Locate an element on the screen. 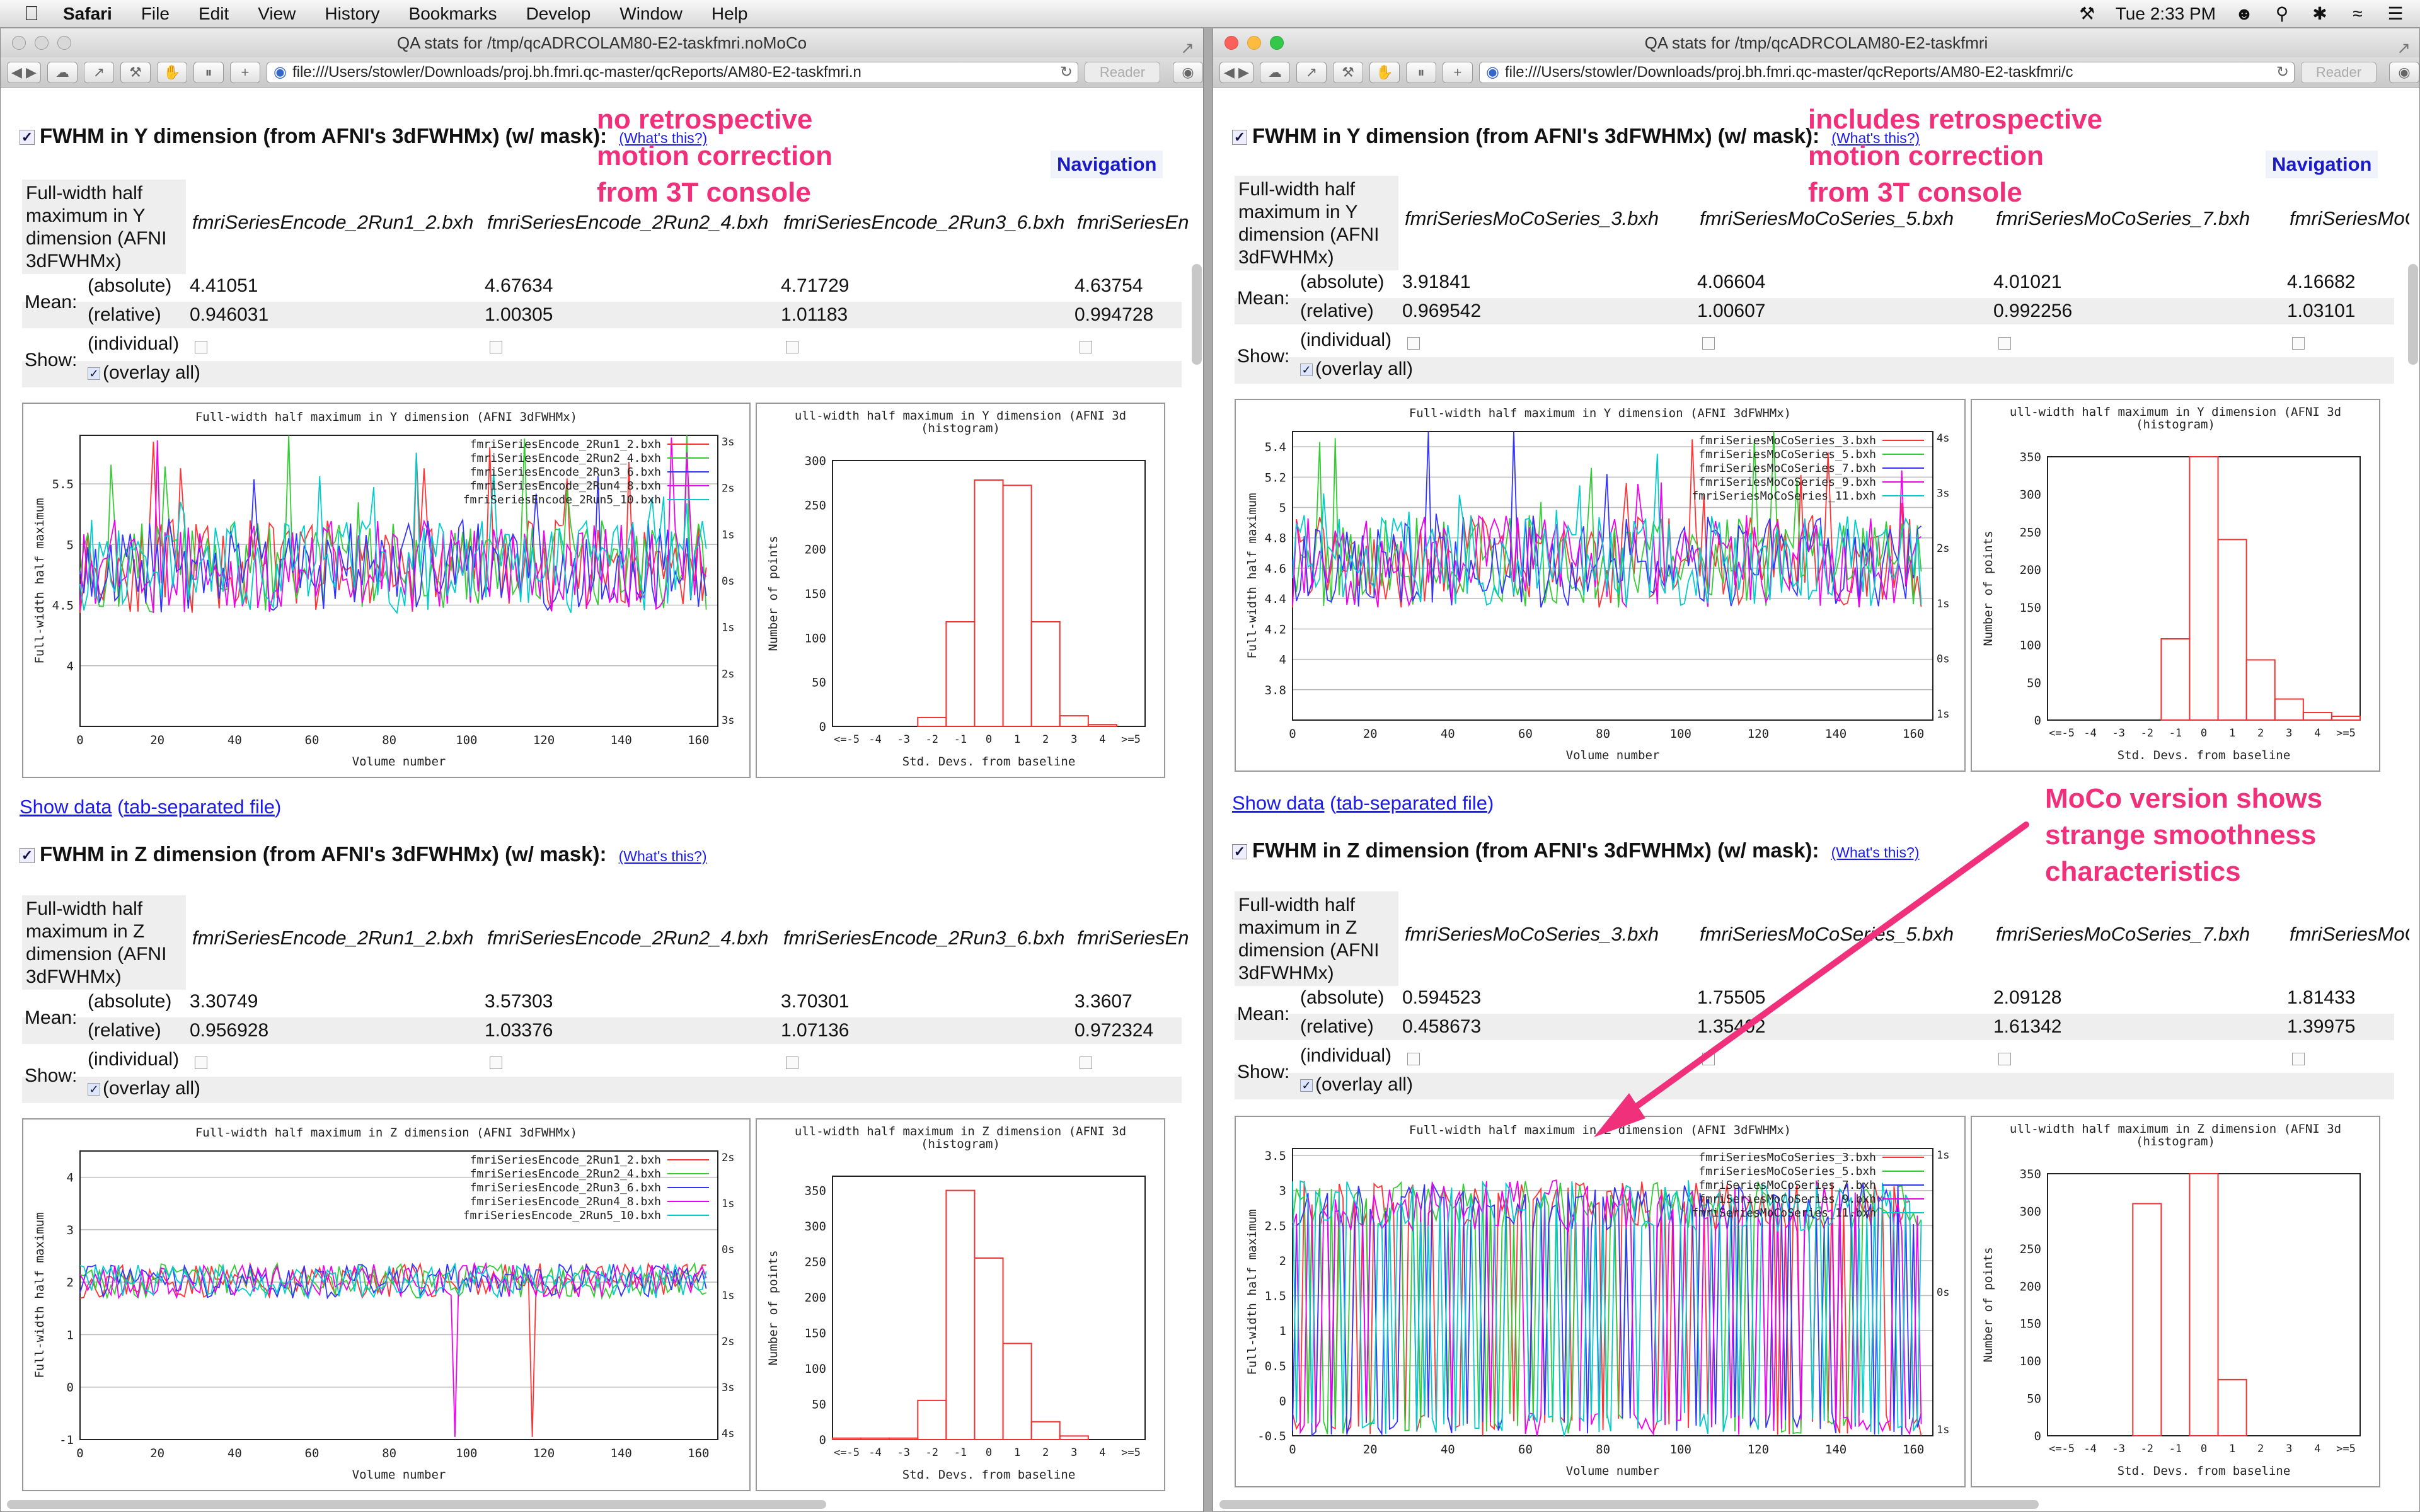 Image resolution: width=2420 pixels, height=1512 pixels. menu-help: Help is located at coordinates (730, 13).